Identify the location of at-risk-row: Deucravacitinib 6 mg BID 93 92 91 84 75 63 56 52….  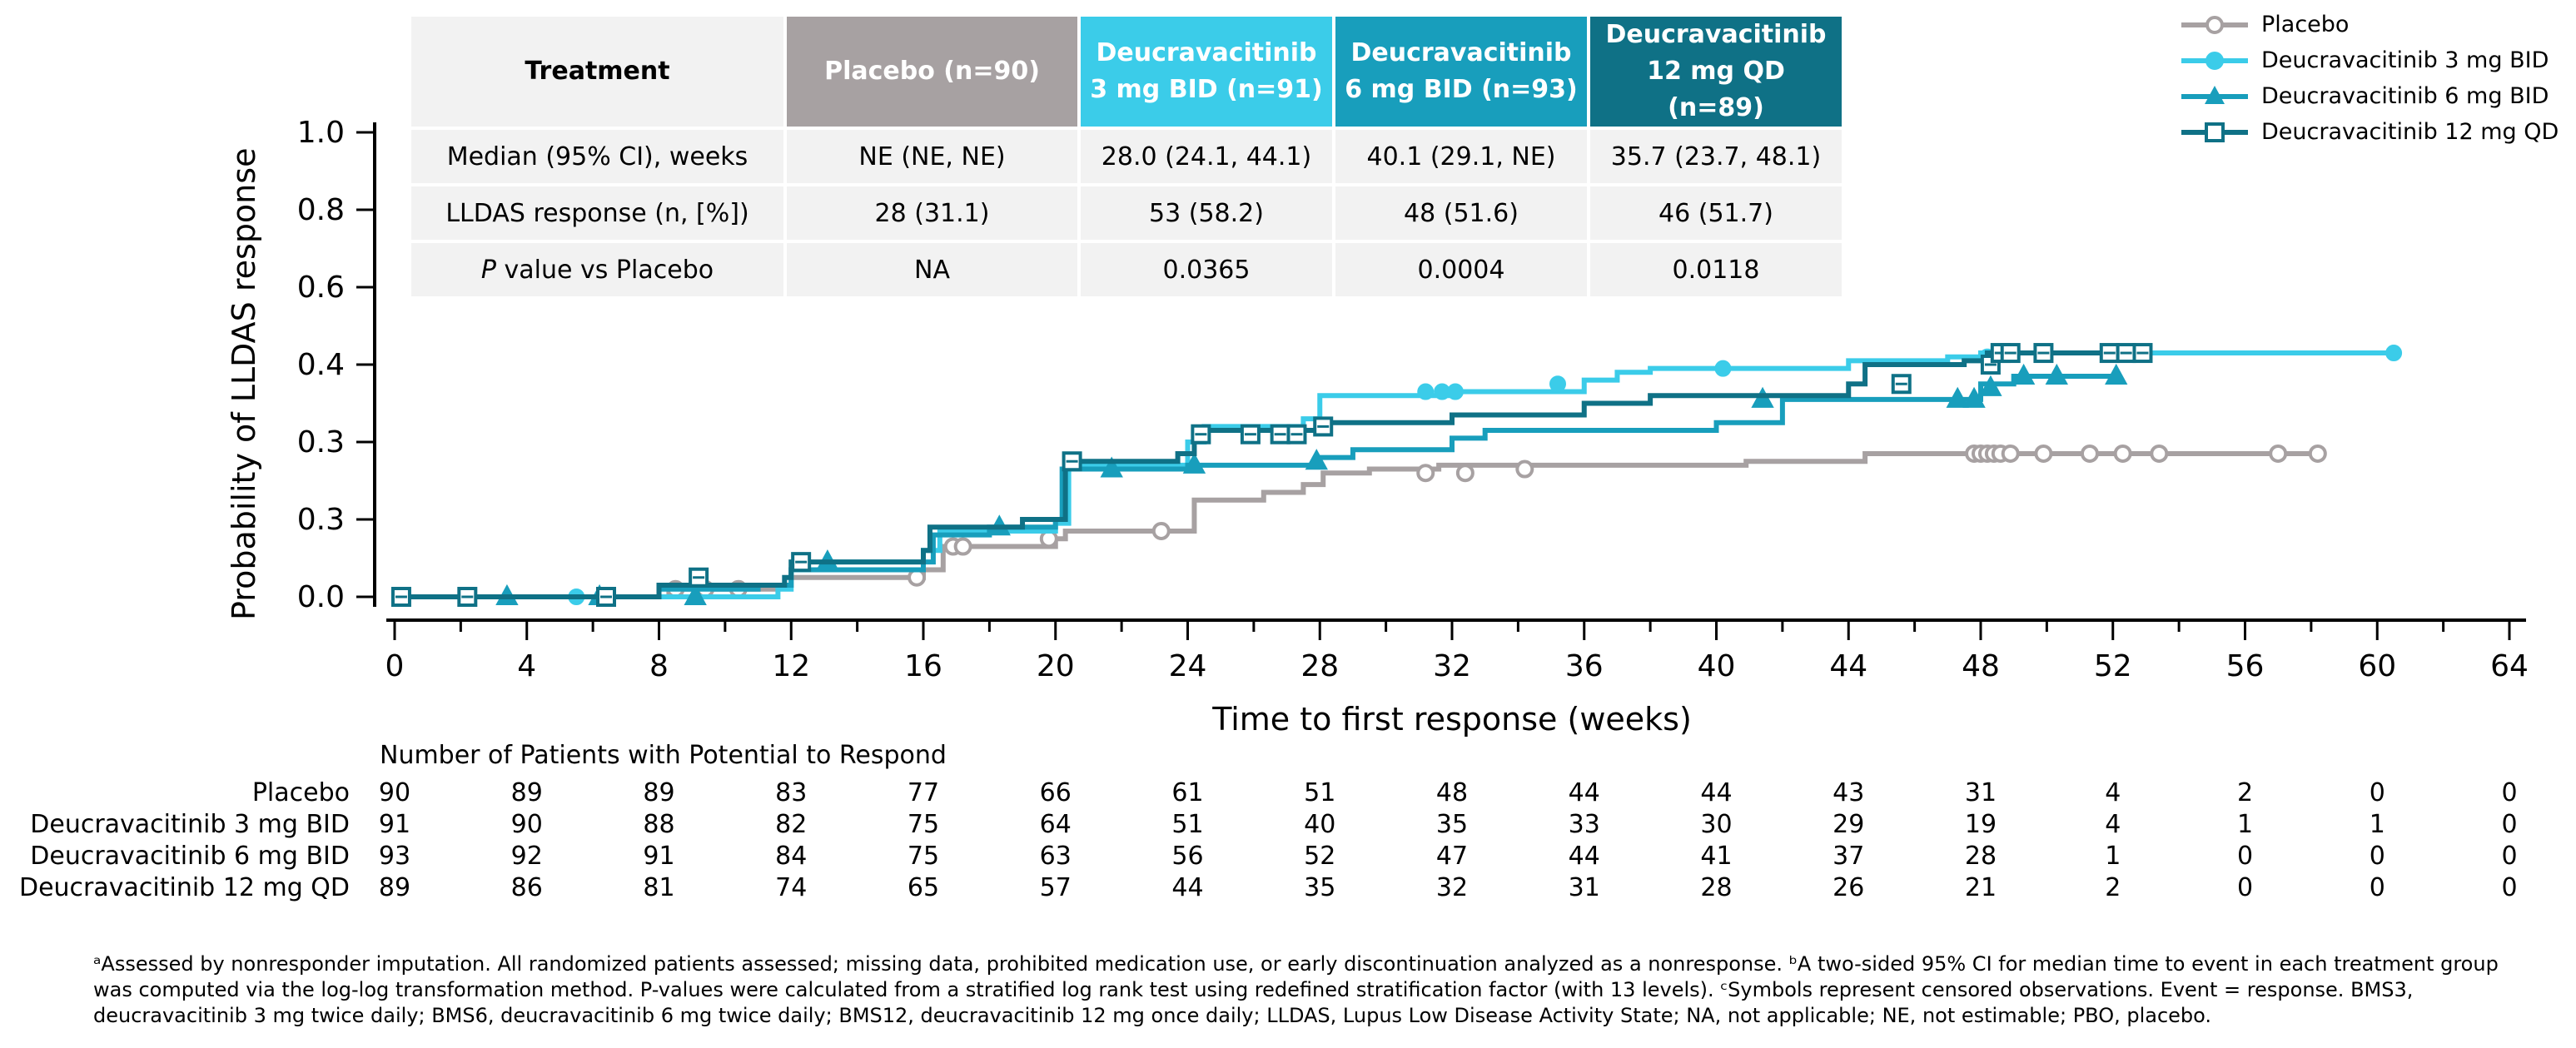
(1288, 857).